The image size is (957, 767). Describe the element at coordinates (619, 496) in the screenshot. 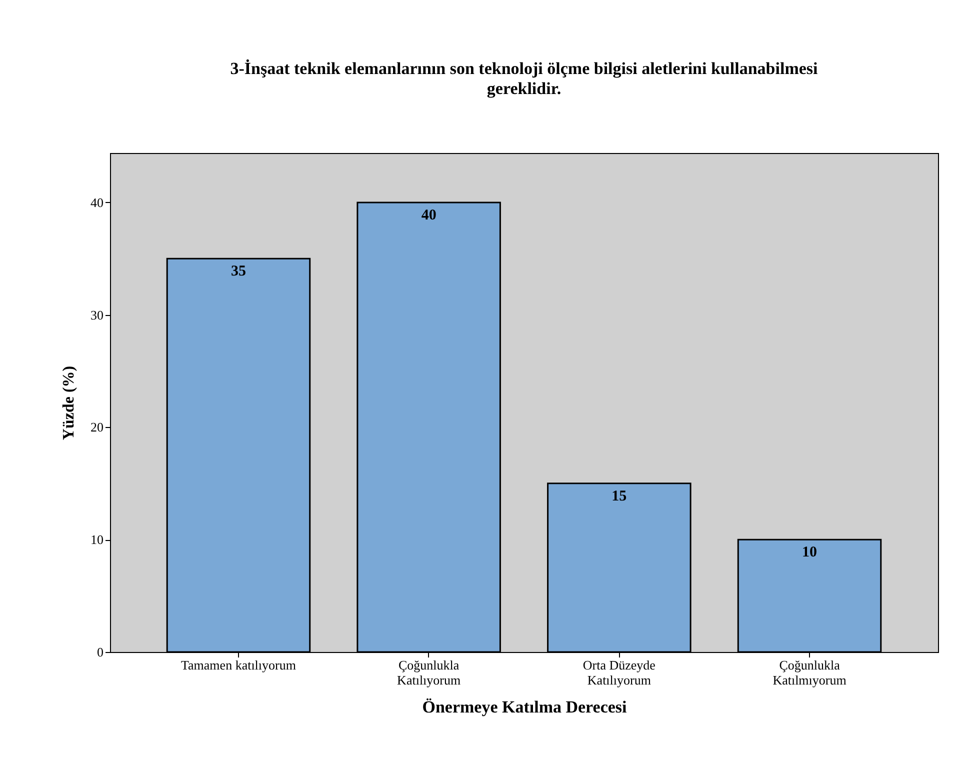

I see `data-label: 15` at that location.